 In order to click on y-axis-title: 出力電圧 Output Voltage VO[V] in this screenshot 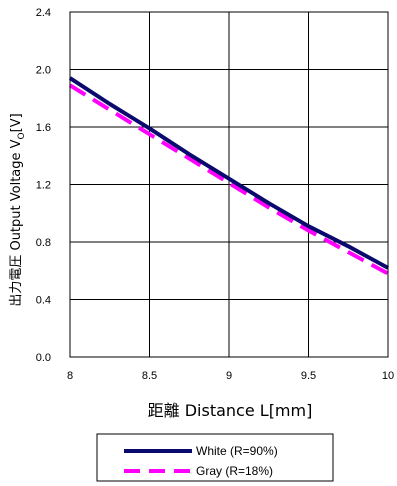, I will do `click(18, 209)`.